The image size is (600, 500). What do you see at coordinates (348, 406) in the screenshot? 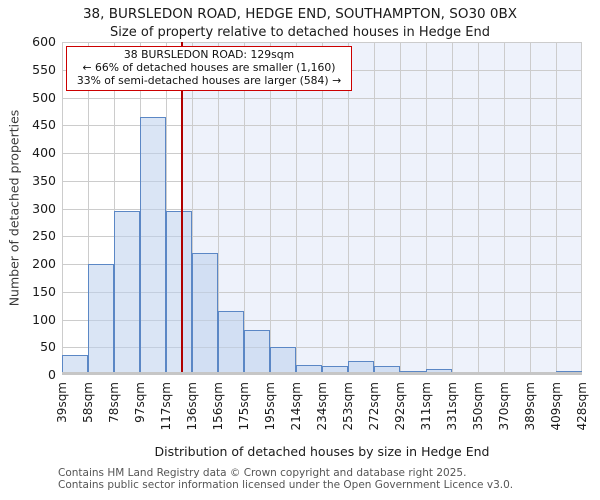
I see `x-tick-label: 253sqm` at bounding box center [348, 406].